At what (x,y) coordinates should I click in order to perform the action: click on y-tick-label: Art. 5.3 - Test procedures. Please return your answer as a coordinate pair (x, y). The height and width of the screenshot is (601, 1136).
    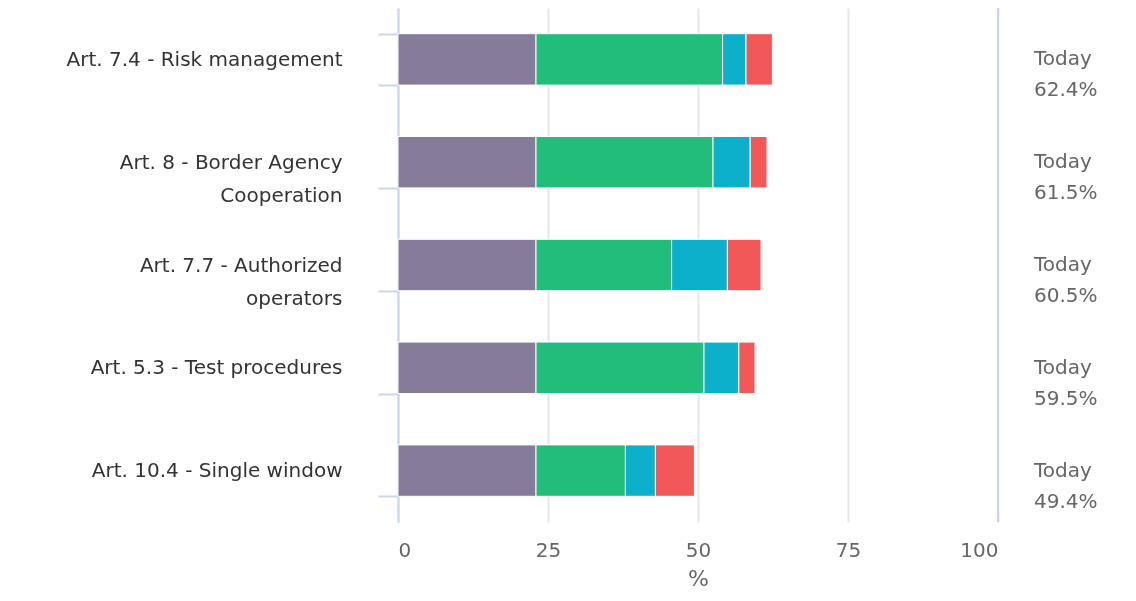
    Looking at the image, I should click on (216, 367).